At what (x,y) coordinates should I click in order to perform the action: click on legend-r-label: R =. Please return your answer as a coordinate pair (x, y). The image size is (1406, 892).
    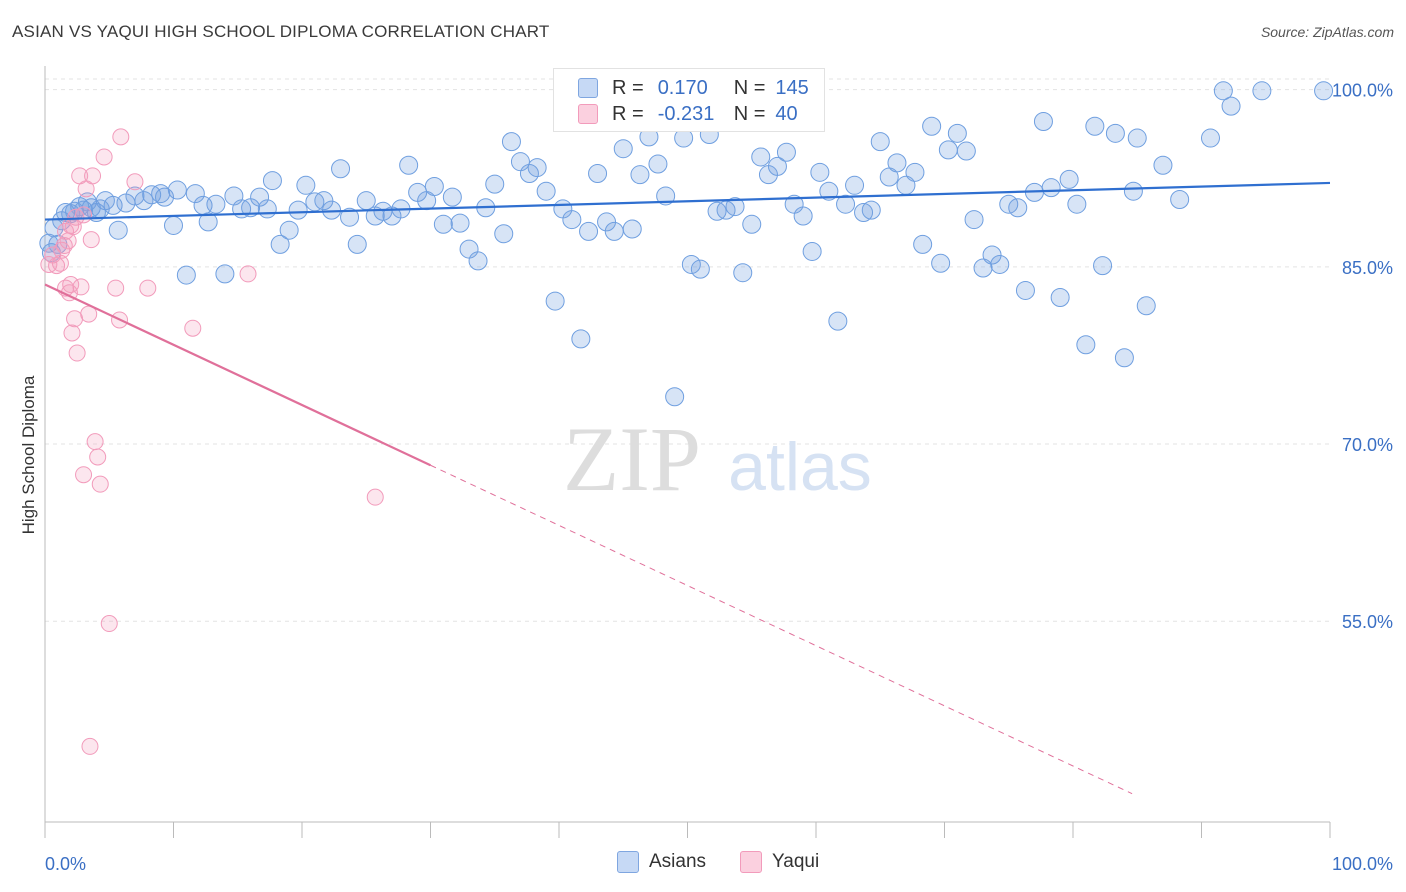
    Looking at the image, I should click on (628, 113).